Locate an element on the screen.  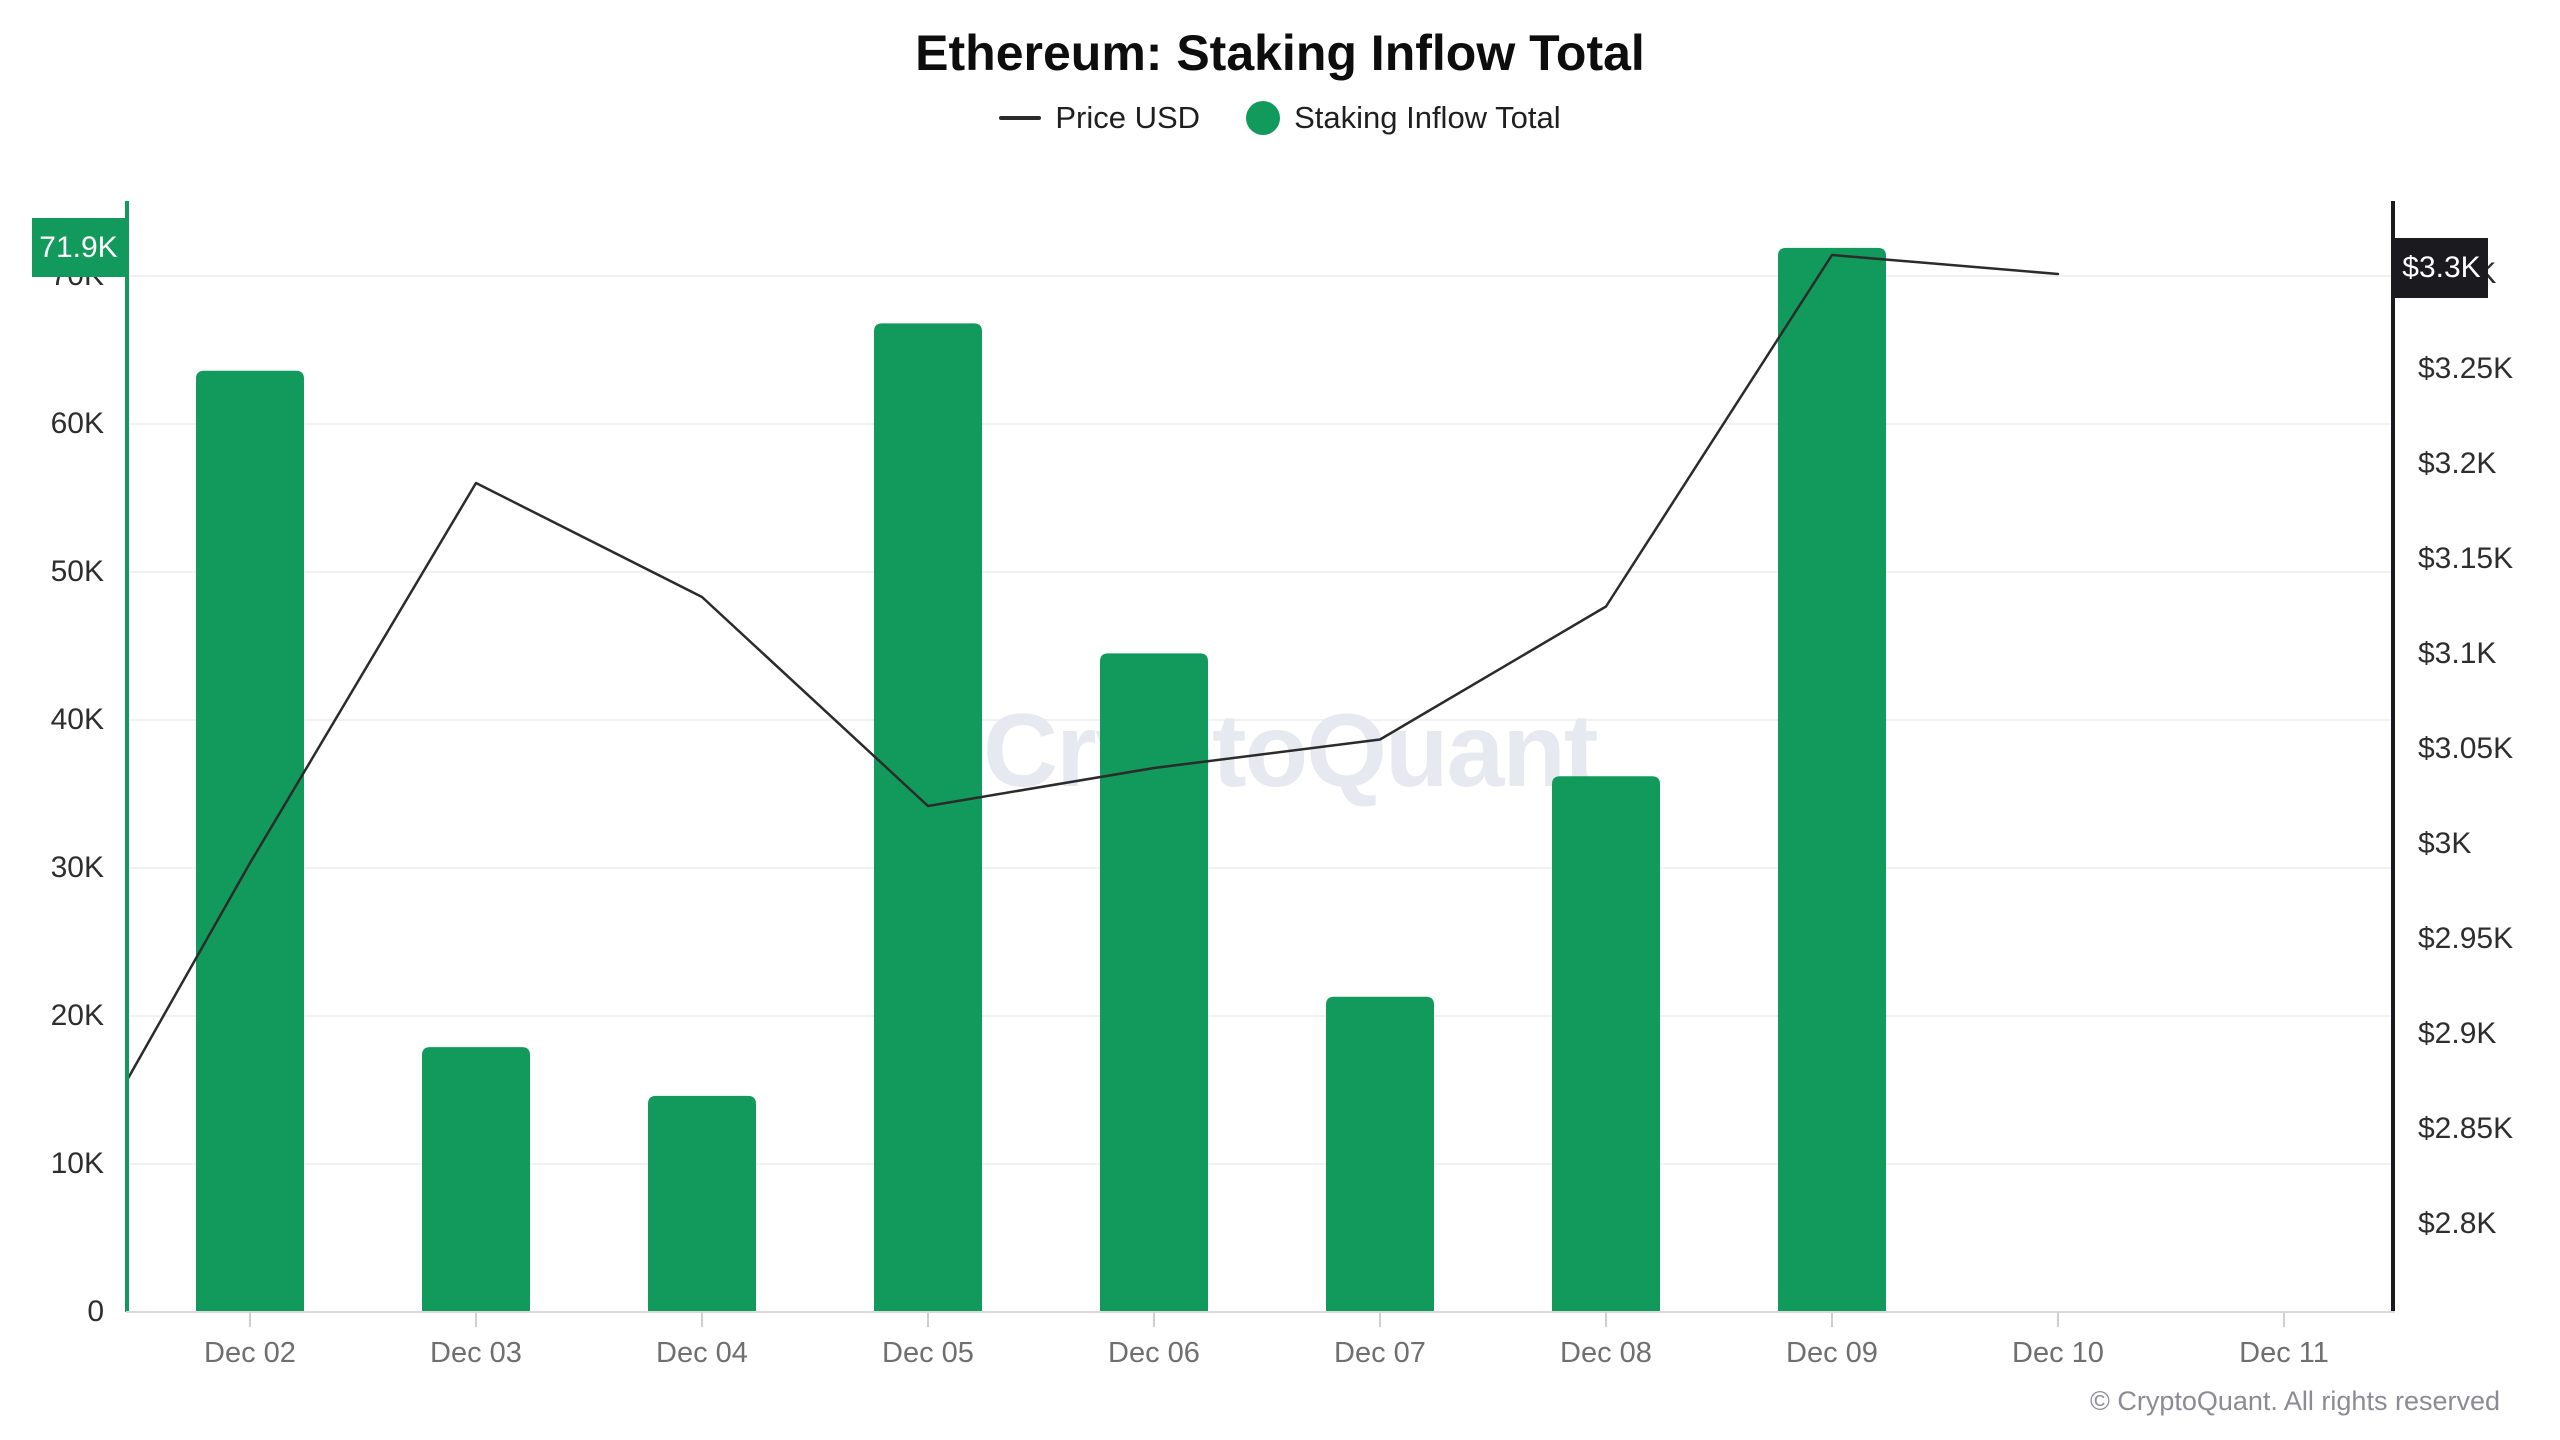
legend-item-price-usd: Price USD is located at coordinates (1099, 118).